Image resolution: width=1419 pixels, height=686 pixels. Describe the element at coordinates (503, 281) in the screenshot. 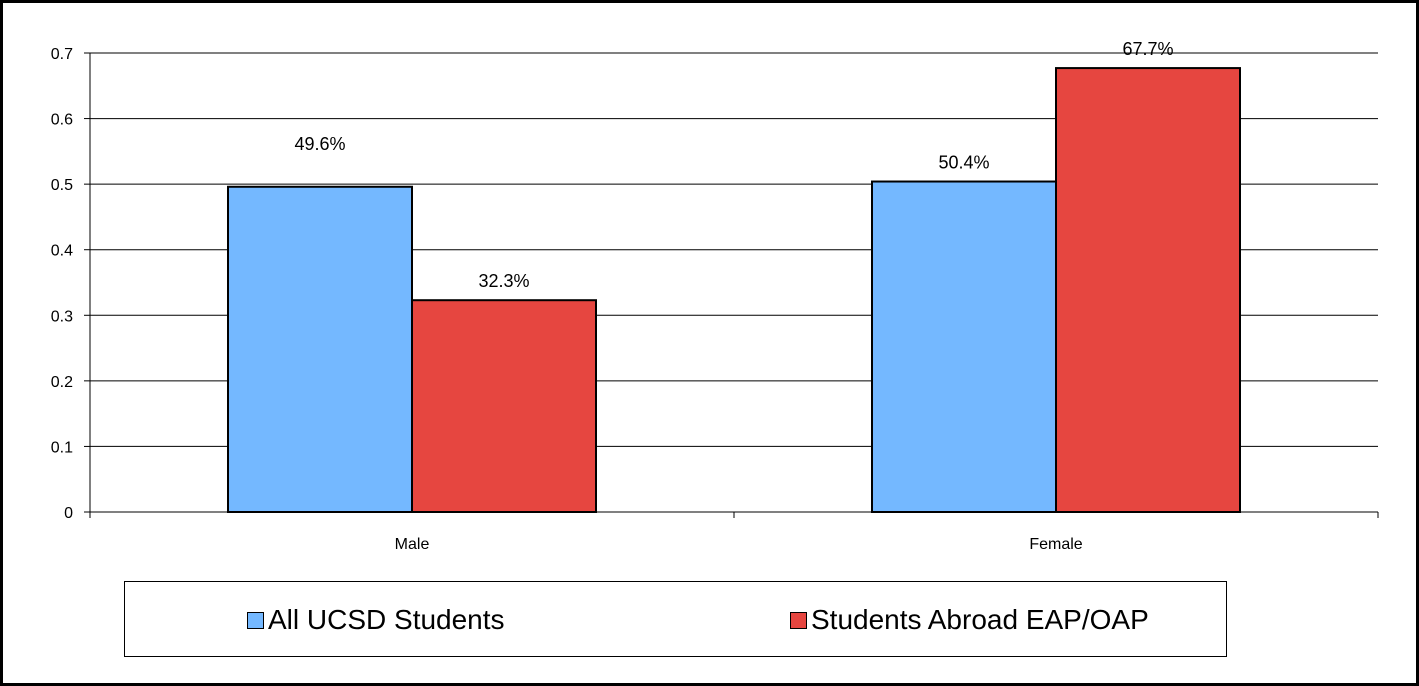

I see `data-label: 32.3%` at that location.